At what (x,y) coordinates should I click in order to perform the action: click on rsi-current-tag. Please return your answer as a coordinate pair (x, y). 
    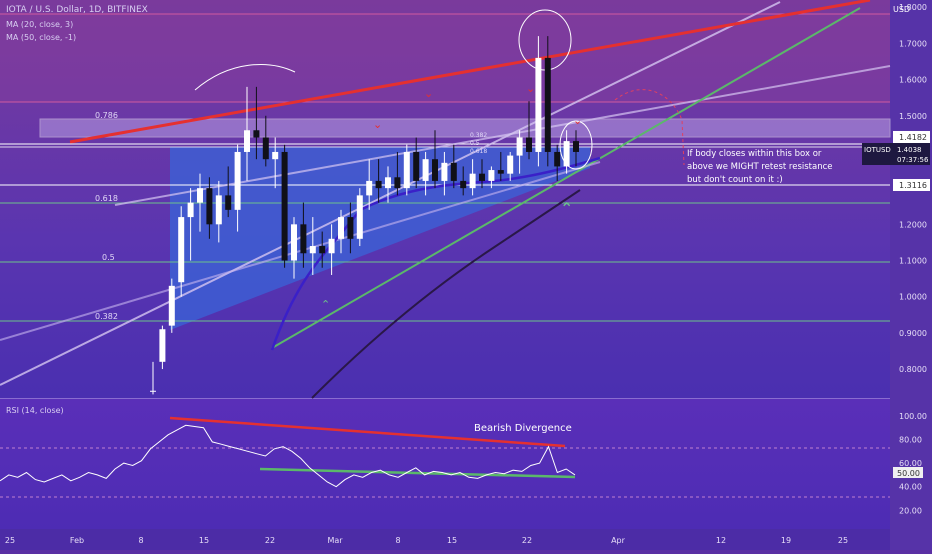
    Looking at the image, I should click on (908, 472).